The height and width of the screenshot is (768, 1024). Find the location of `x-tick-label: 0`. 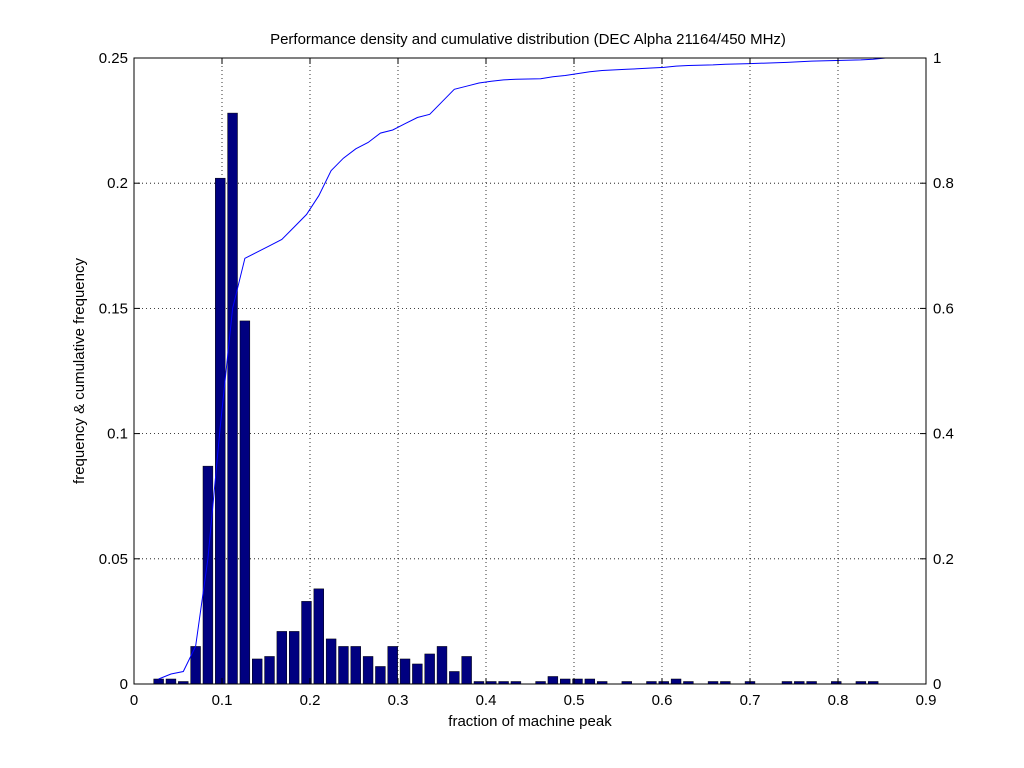

x-tick-label: 0 is located at coordinates (134, 700).